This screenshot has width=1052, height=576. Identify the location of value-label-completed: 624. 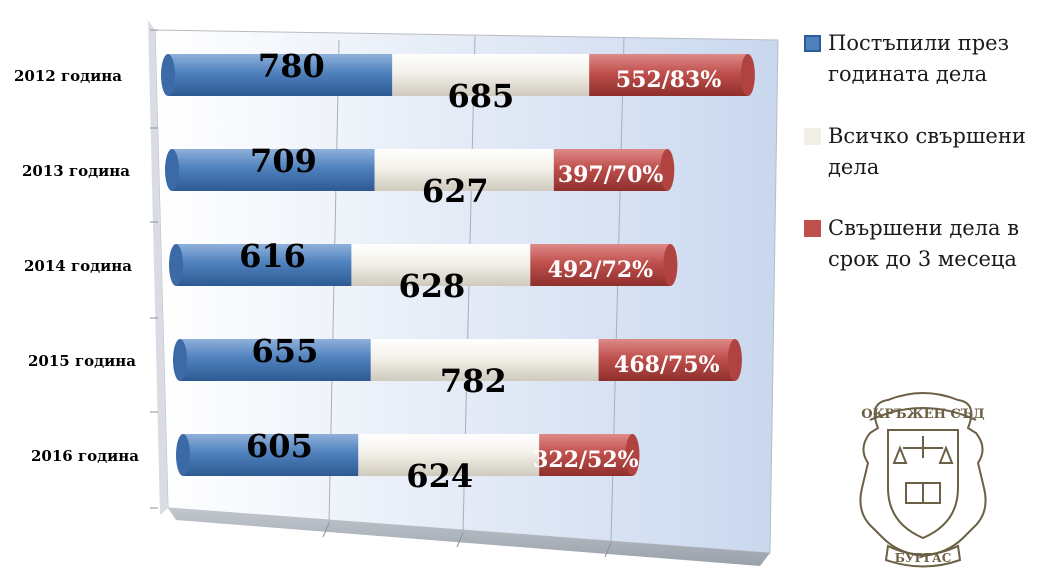
(439, 476).